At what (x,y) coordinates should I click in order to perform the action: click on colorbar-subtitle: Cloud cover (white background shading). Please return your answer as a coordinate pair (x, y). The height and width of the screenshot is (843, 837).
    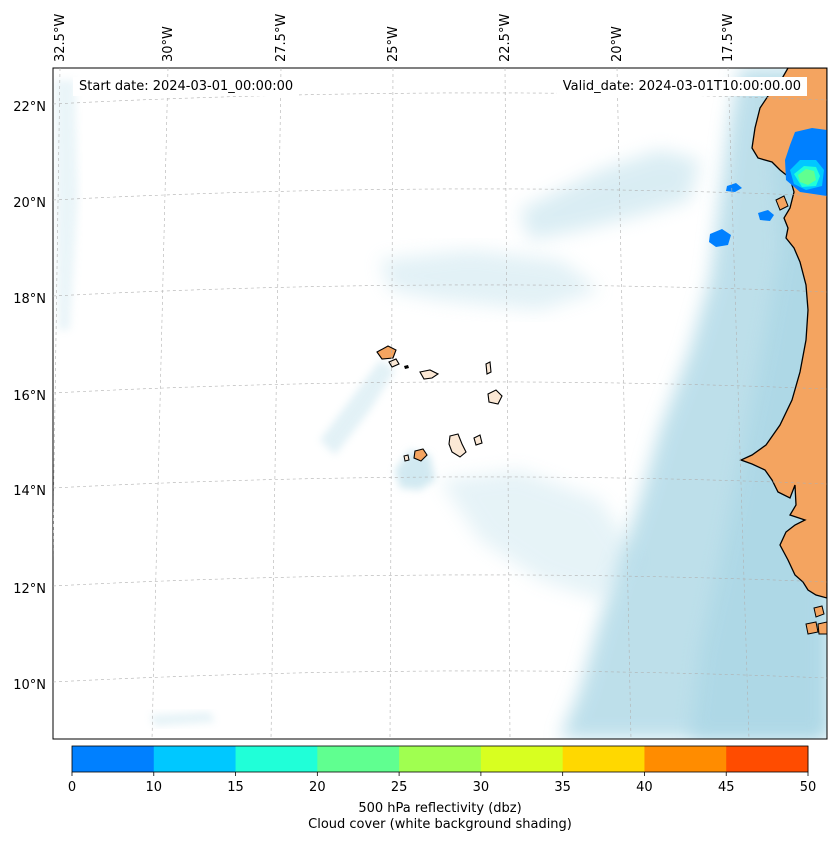
    Looking at the image, I should click on (440, 824).